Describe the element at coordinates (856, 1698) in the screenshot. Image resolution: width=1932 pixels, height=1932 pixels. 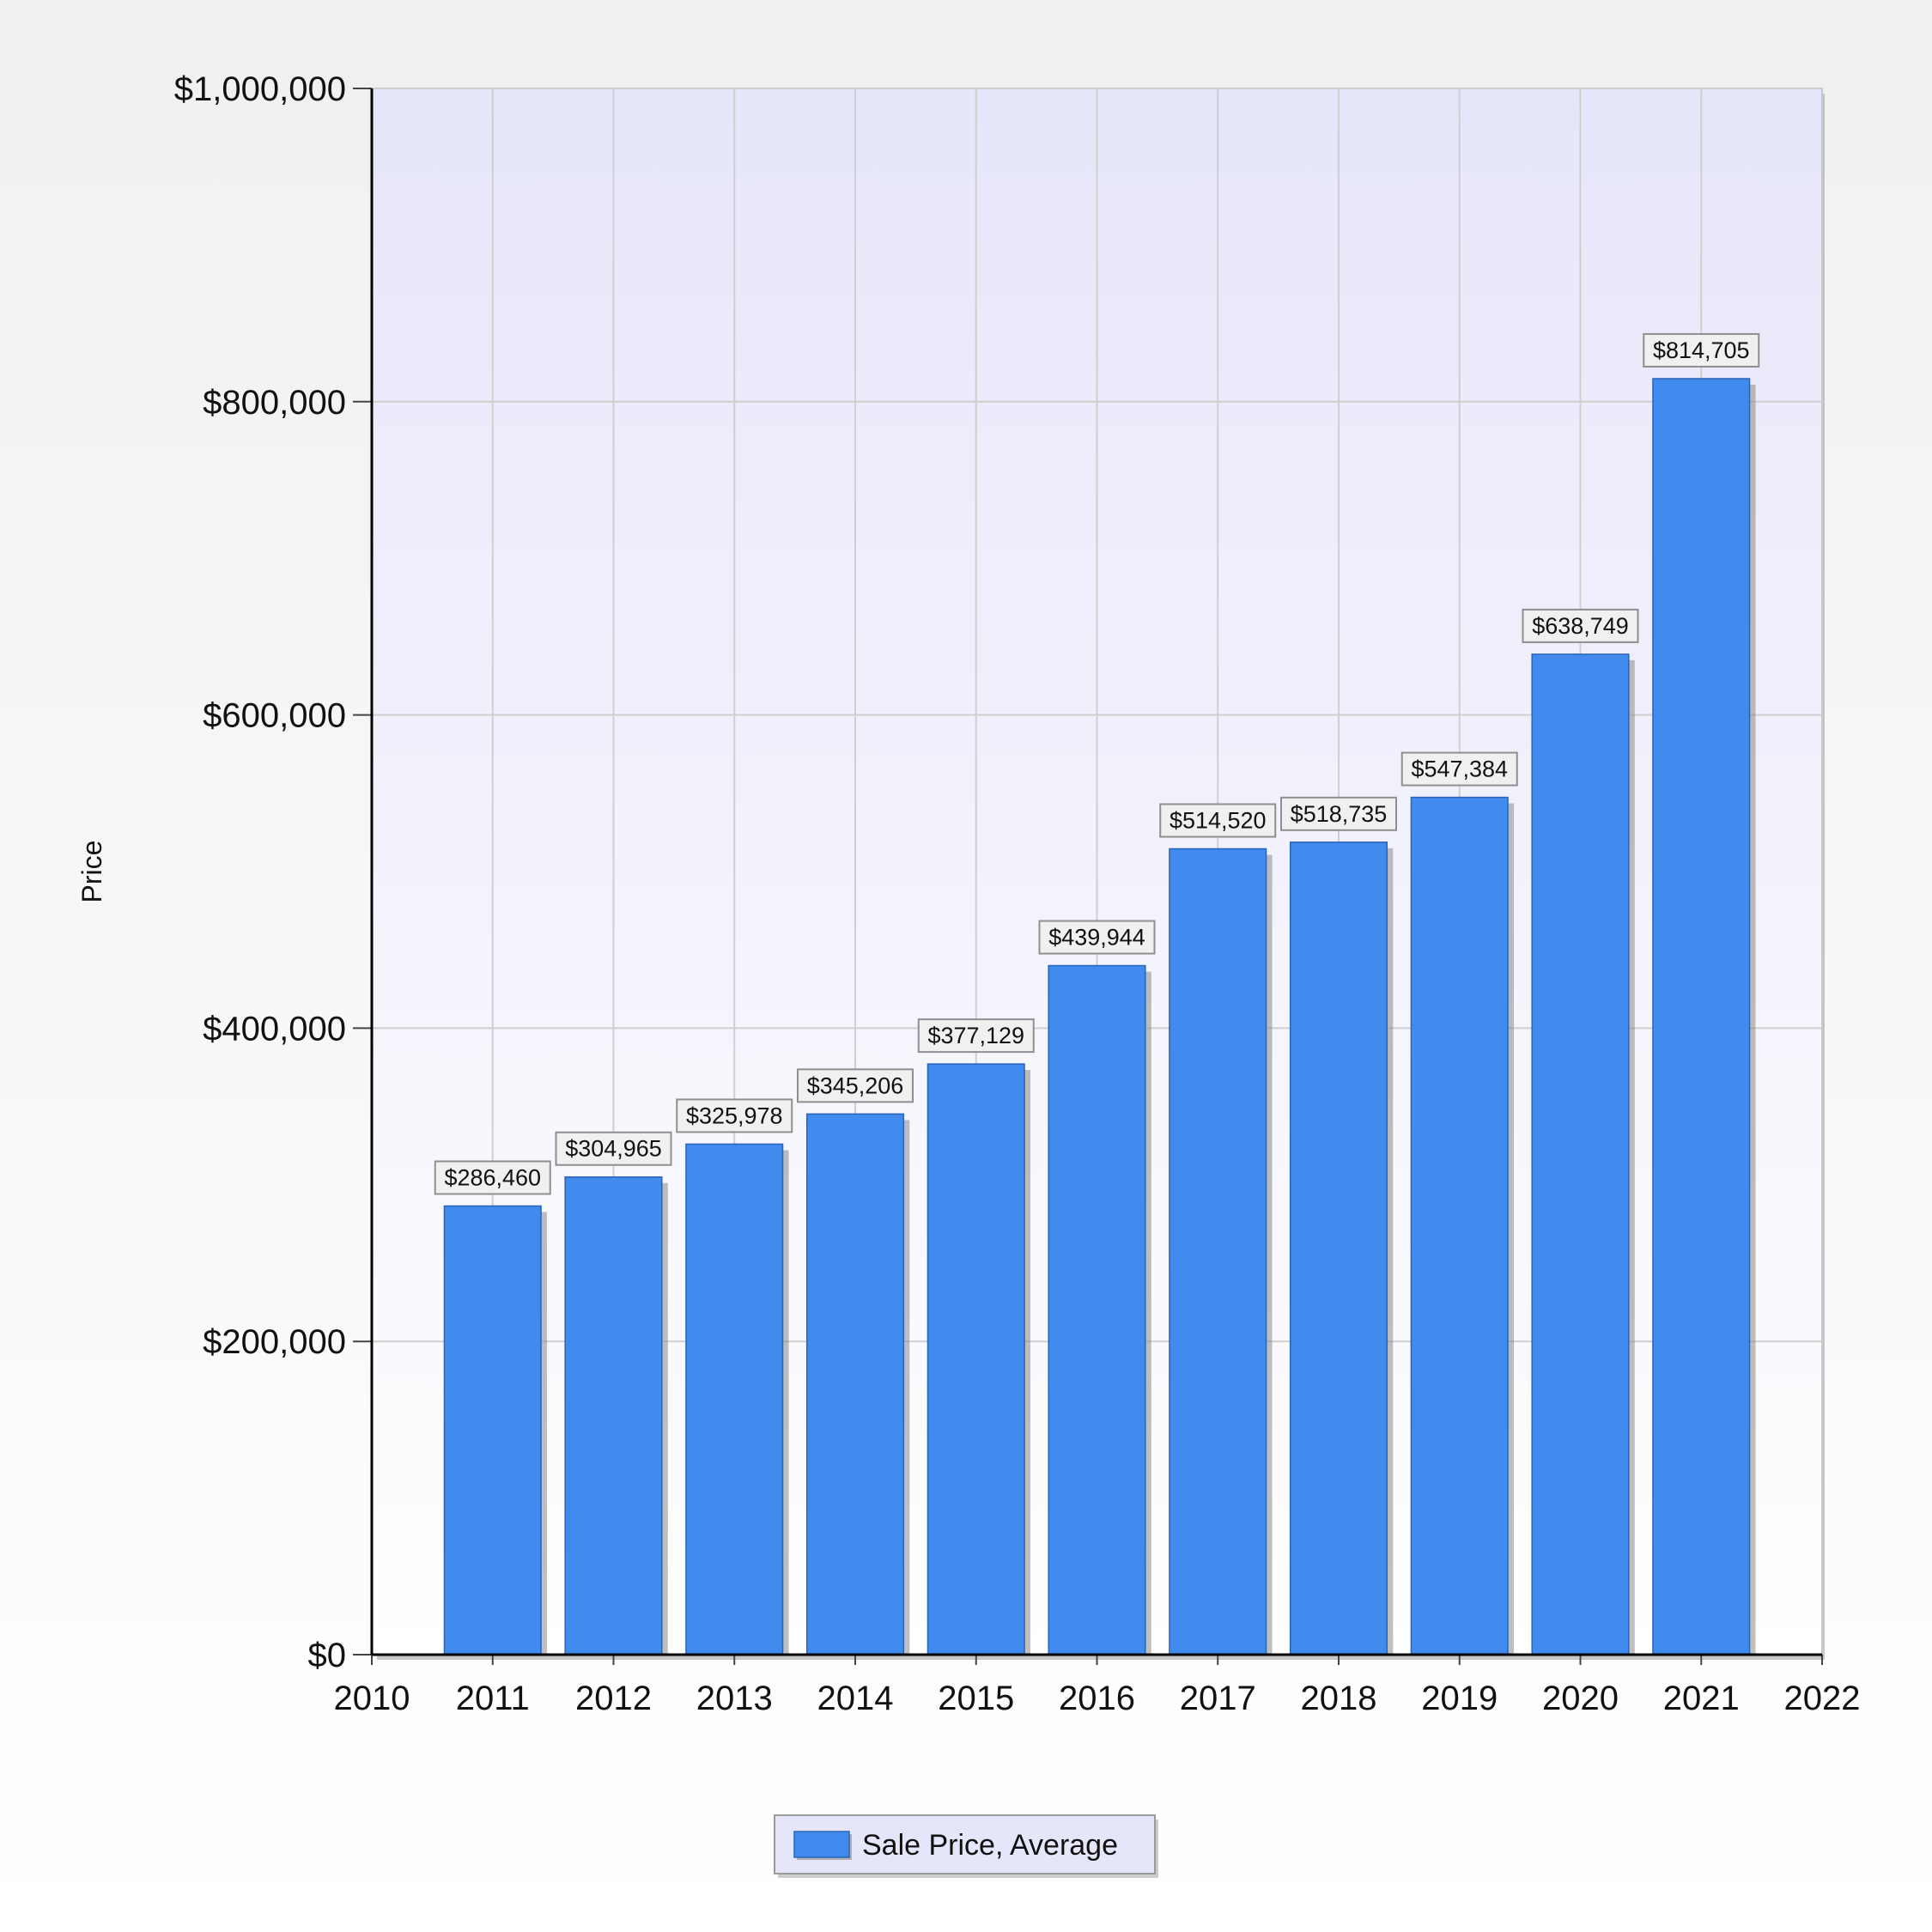
I see `x-tick-label: 2014` at that location.